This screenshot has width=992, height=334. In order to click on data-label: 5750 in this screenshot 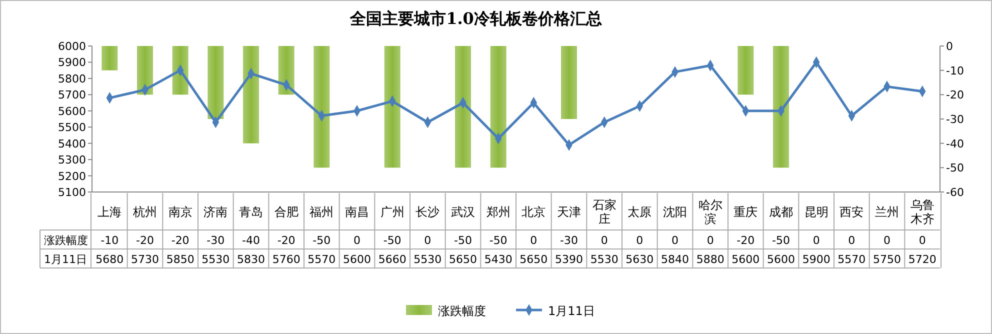, I will do `click(887, 259)`.